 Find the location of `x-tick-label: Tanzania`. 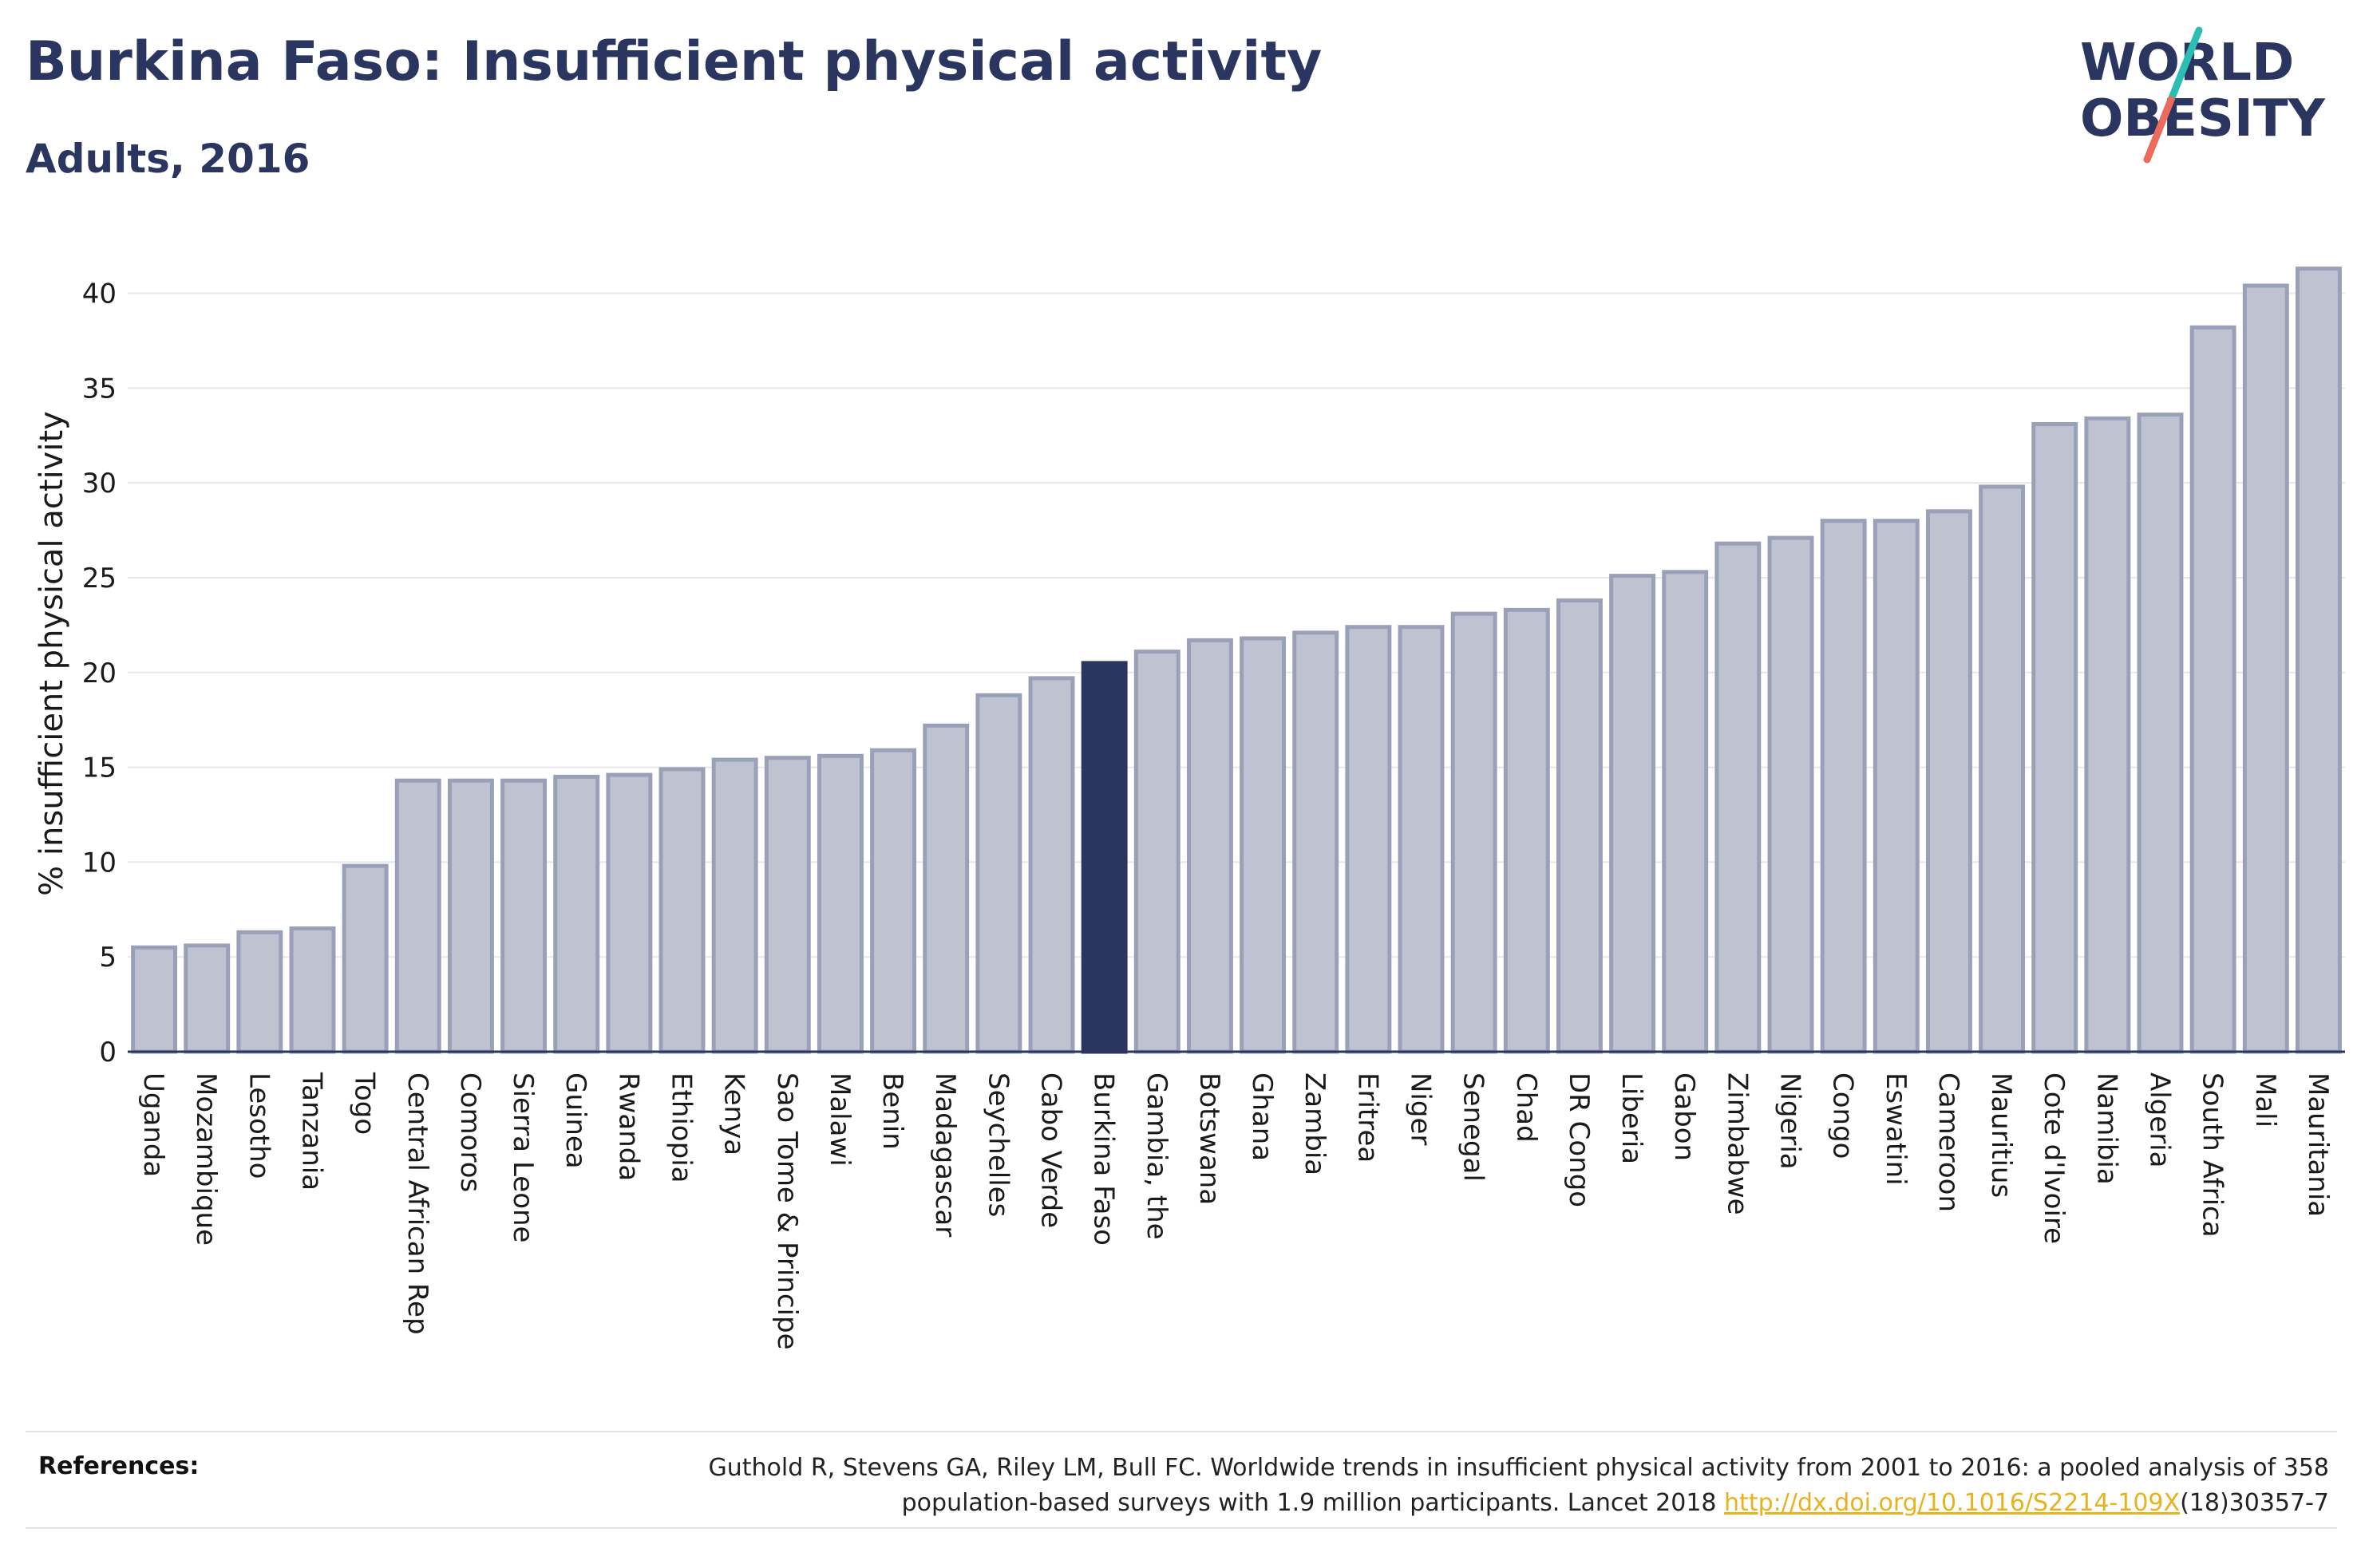

x-tick-label: Tanzania is located at coordinates (312, 1131).